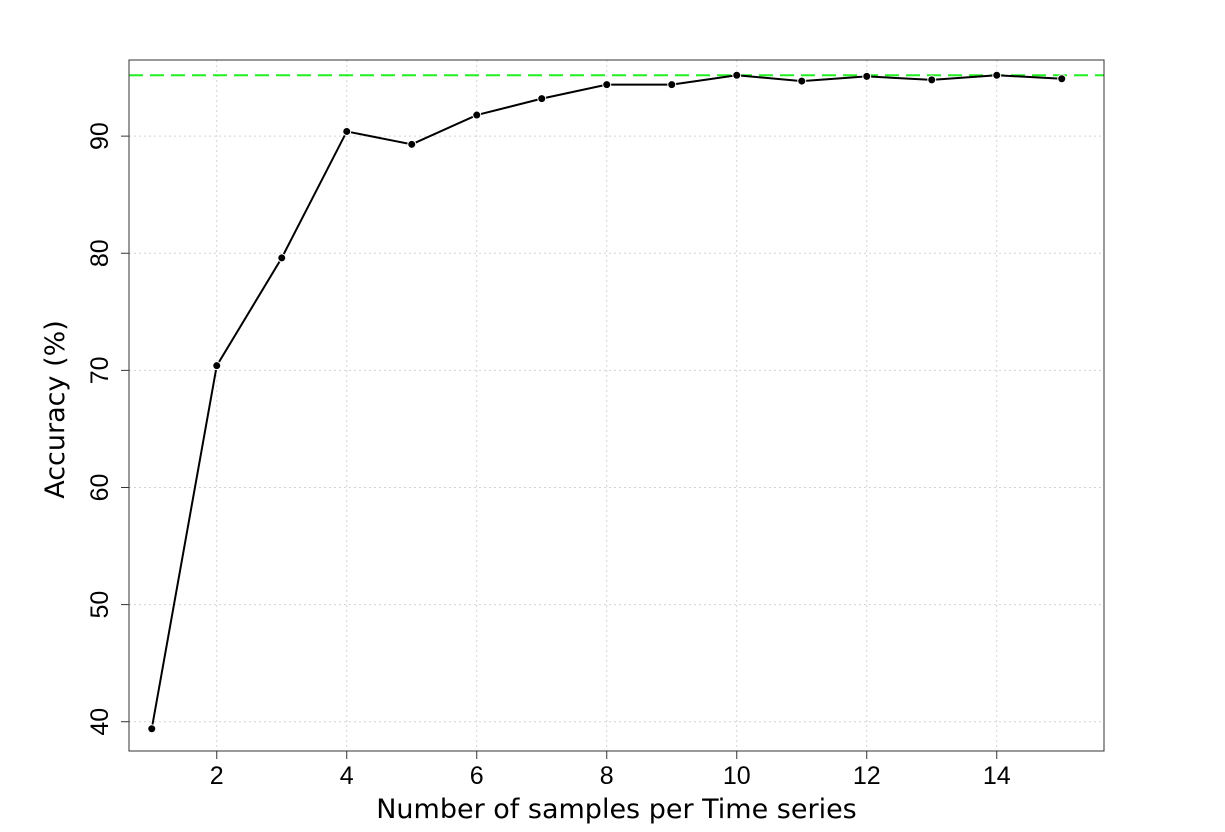 The width and height of the screenshot is (1225, 832). Describe the element at coordinates (217, 776) in the screenshot. I see `x-tick-label: 2` at that location.